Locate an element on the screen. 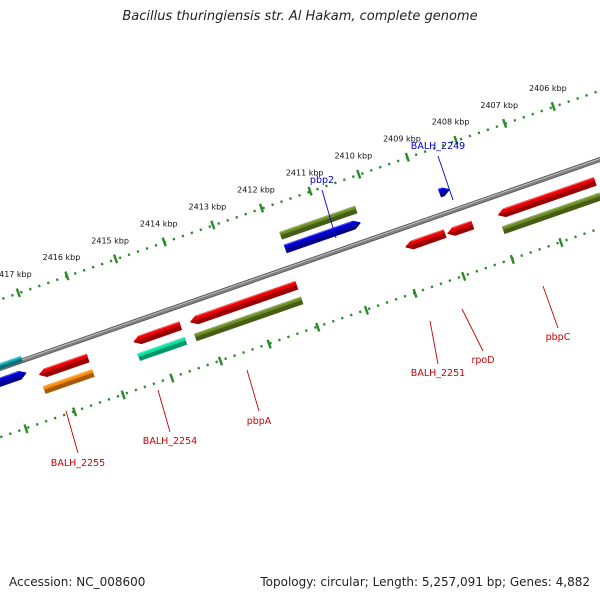 This screenshot has width=600, height=600. gene-label: BALH_2249 is located at coordinates (438, 146).